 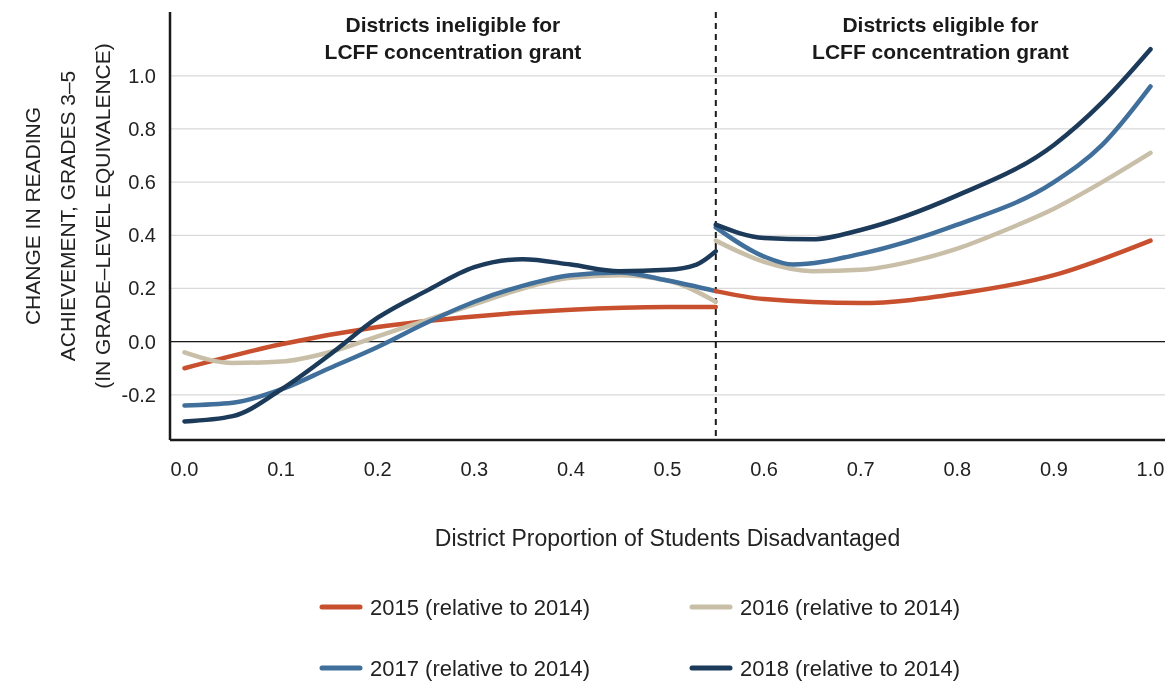 What do you see at coordinates (281, 469) in the screenshot?
I see `x-tick-label: 0.1` at bounding box center [281, 469].